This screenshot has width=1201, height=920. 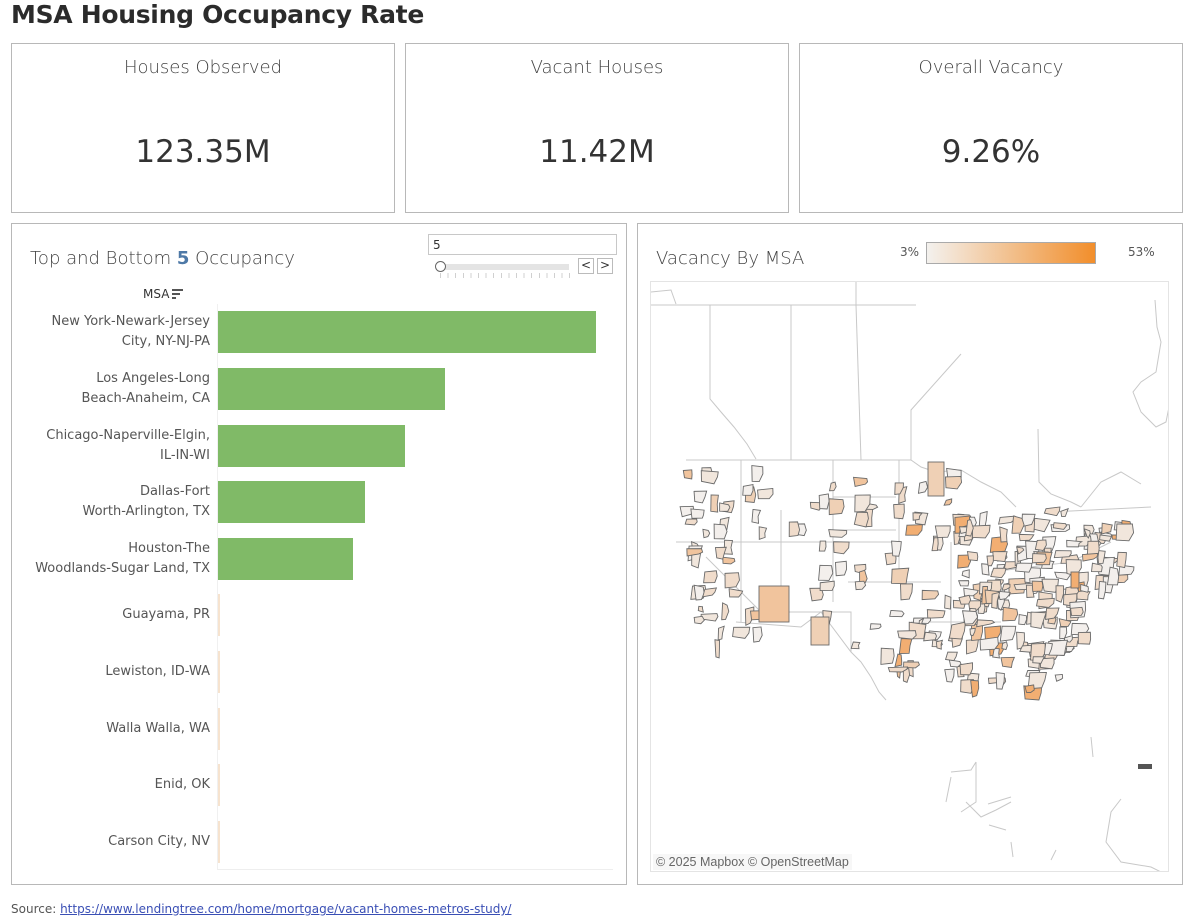 I want to click on bar-new-york-newark-jersey-city-ny-nj-pa, so click(x=407, y=332).